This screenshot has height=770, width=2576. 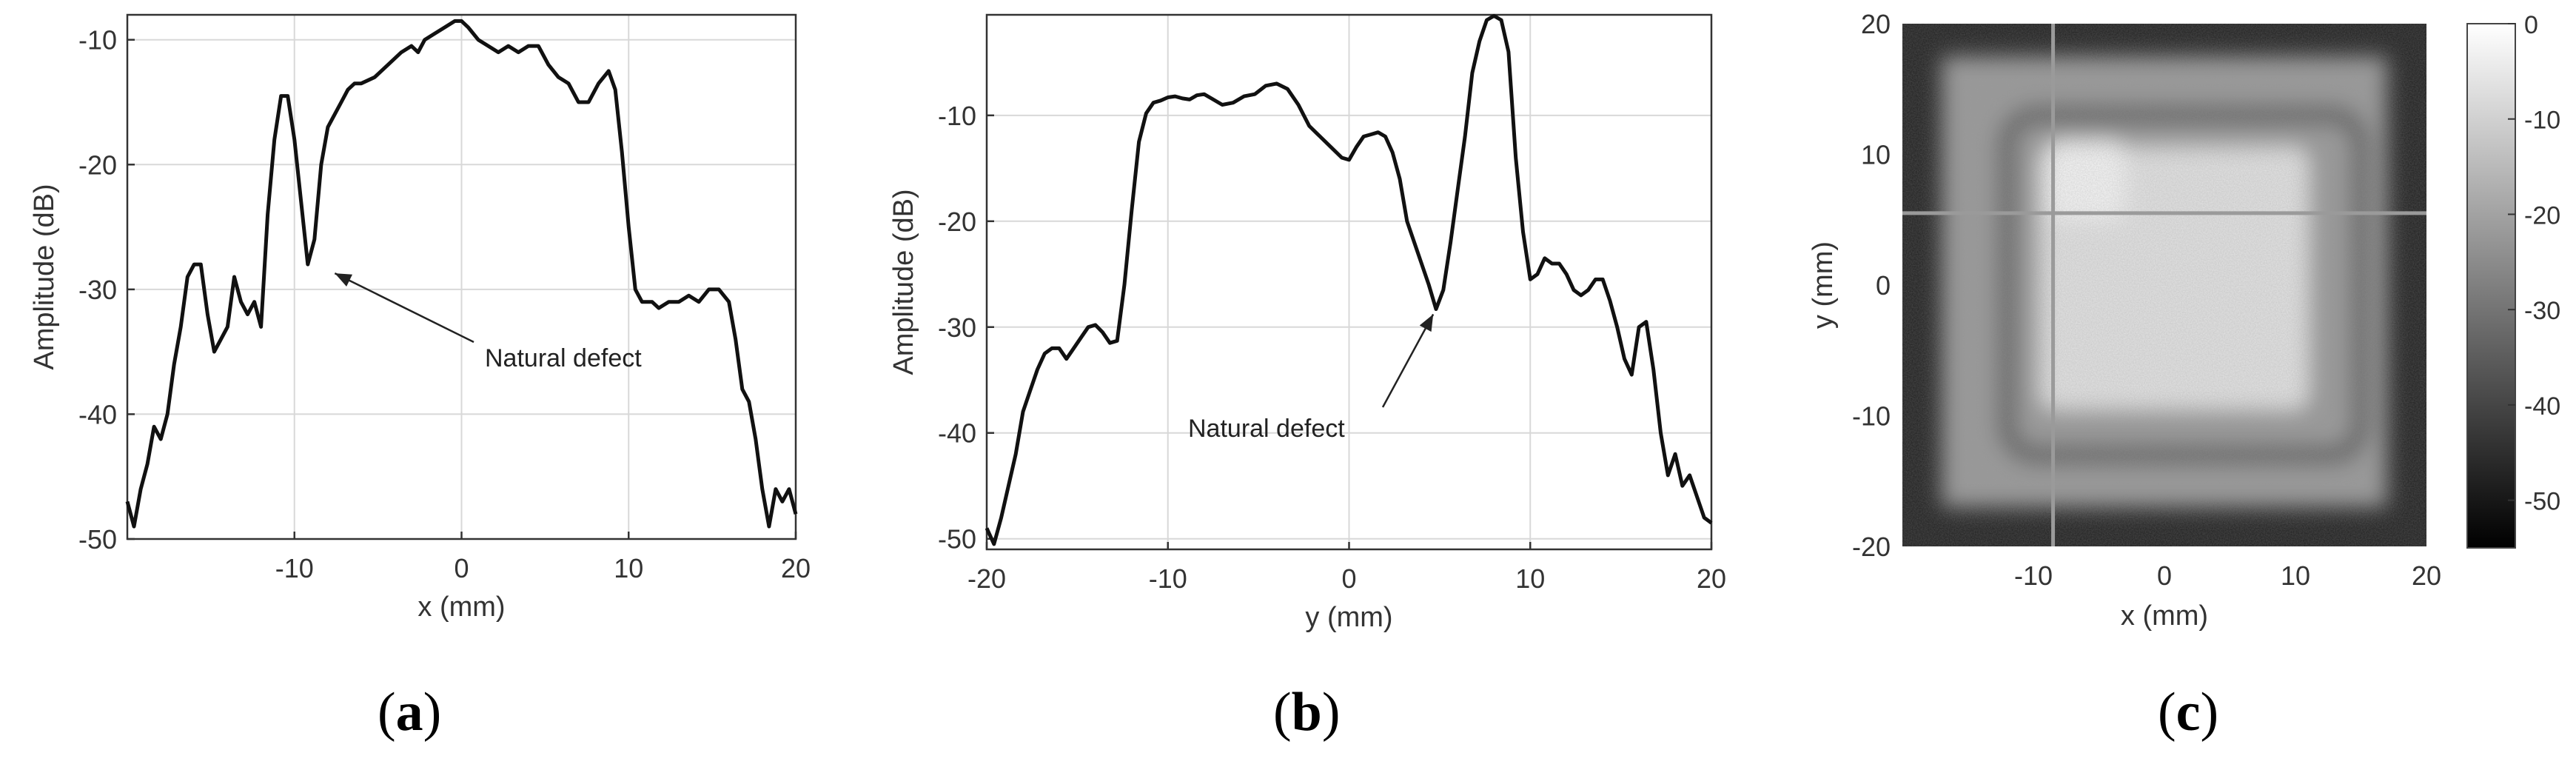 I want to click on y-axis-label: y (mm), so click(x=1823, y=285).